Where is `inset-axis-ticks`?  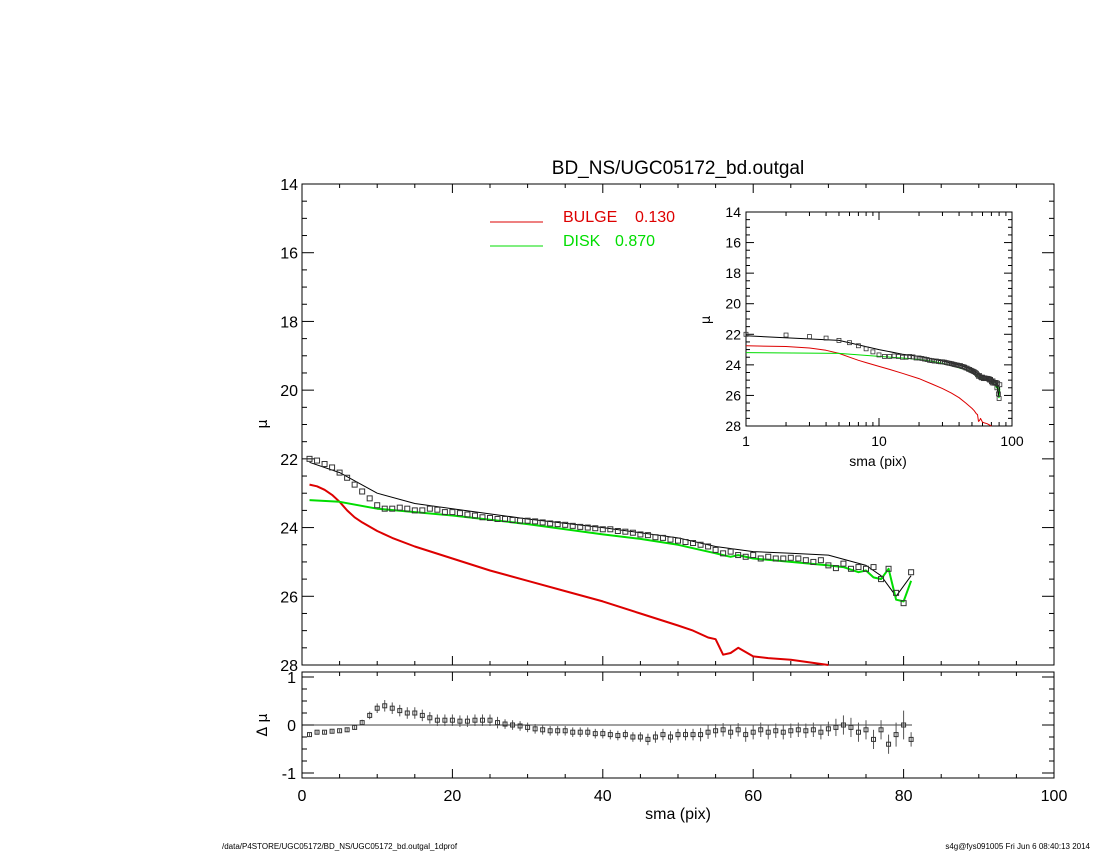 inset-axis-ticks is located at coordinates (879, 319).